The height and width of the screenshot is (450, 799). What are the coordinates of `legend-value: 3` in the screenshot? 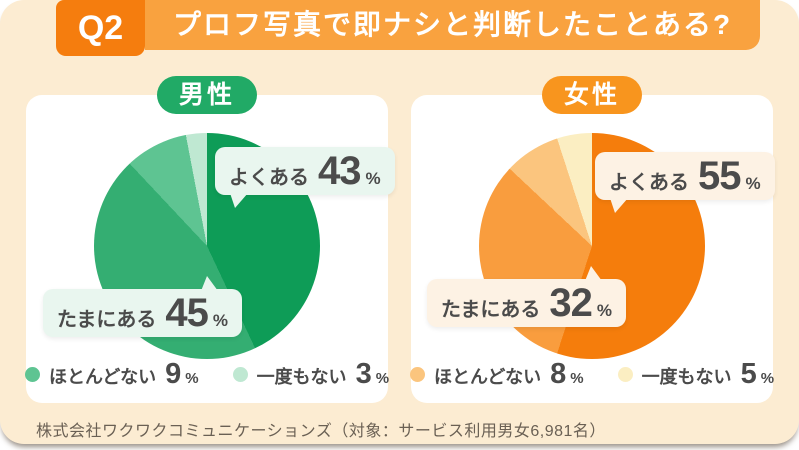 It's located at (363, 374).